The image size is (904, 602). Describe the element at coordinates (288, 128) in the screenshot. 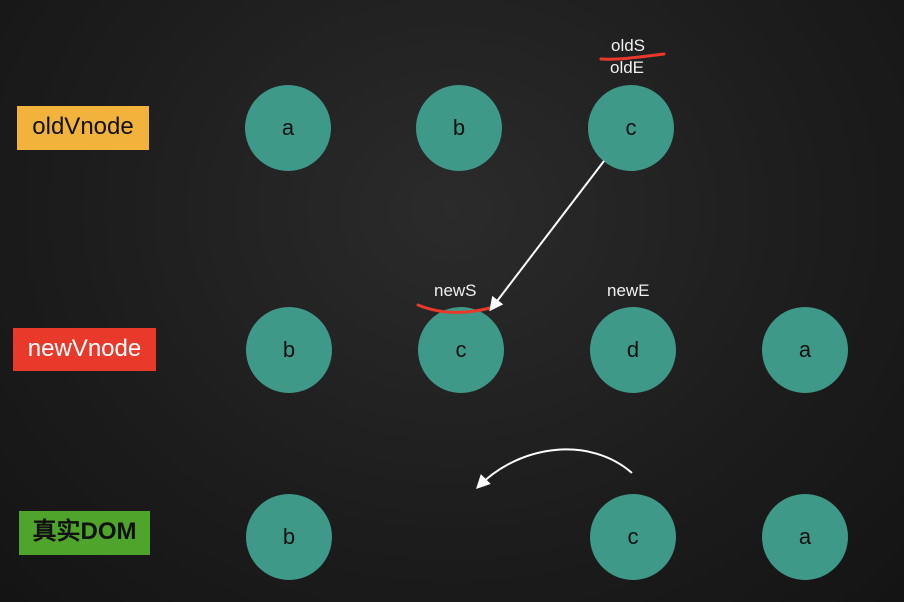

I see `old-node-a: a` at that location.